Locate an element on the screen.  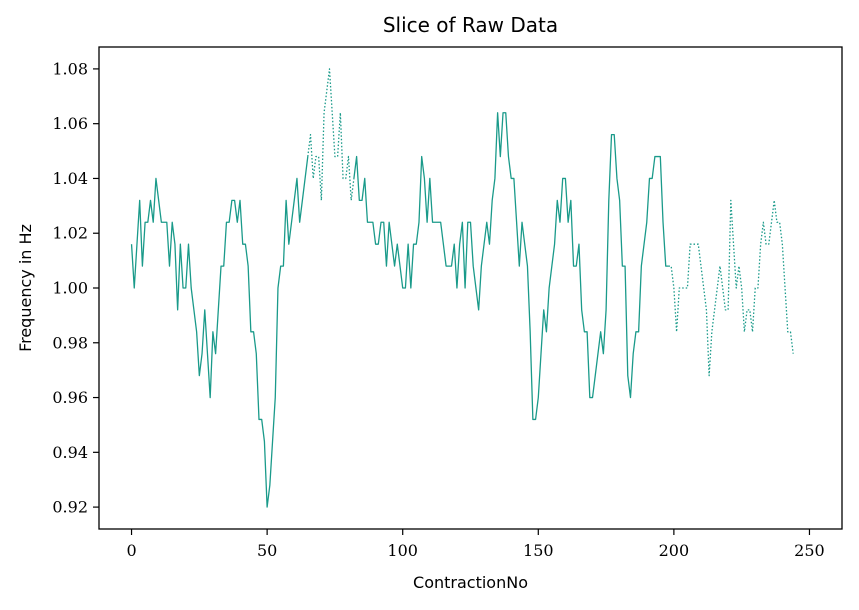
x-tick-label: 250 is located at coordinates (809, 550).